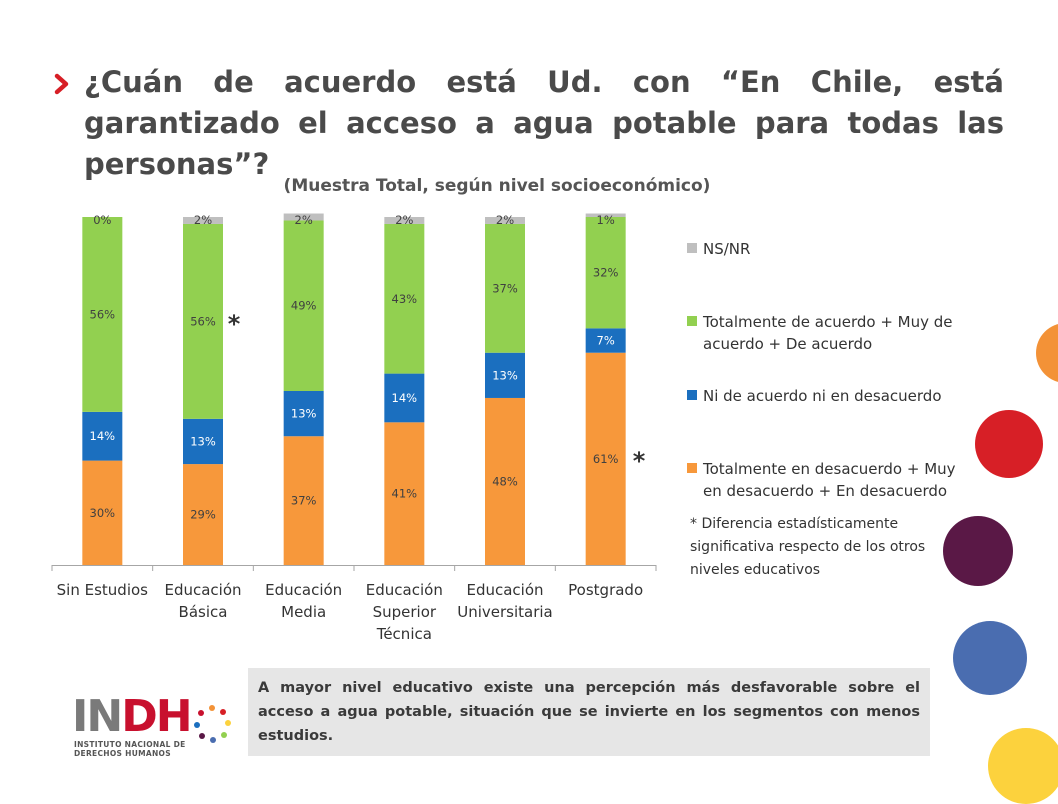 This screenshot has height=804, width=1058. What do you see at coordinates (212, 724) in the screenshot?
I see `logo-dots-icon` at bounding box center [212, 724].